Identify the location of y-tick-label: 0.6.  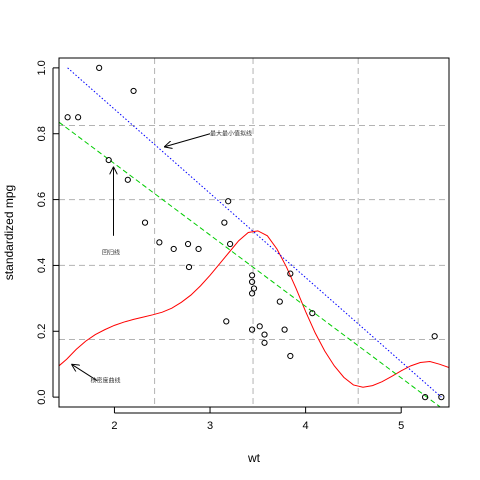
(42, 199).